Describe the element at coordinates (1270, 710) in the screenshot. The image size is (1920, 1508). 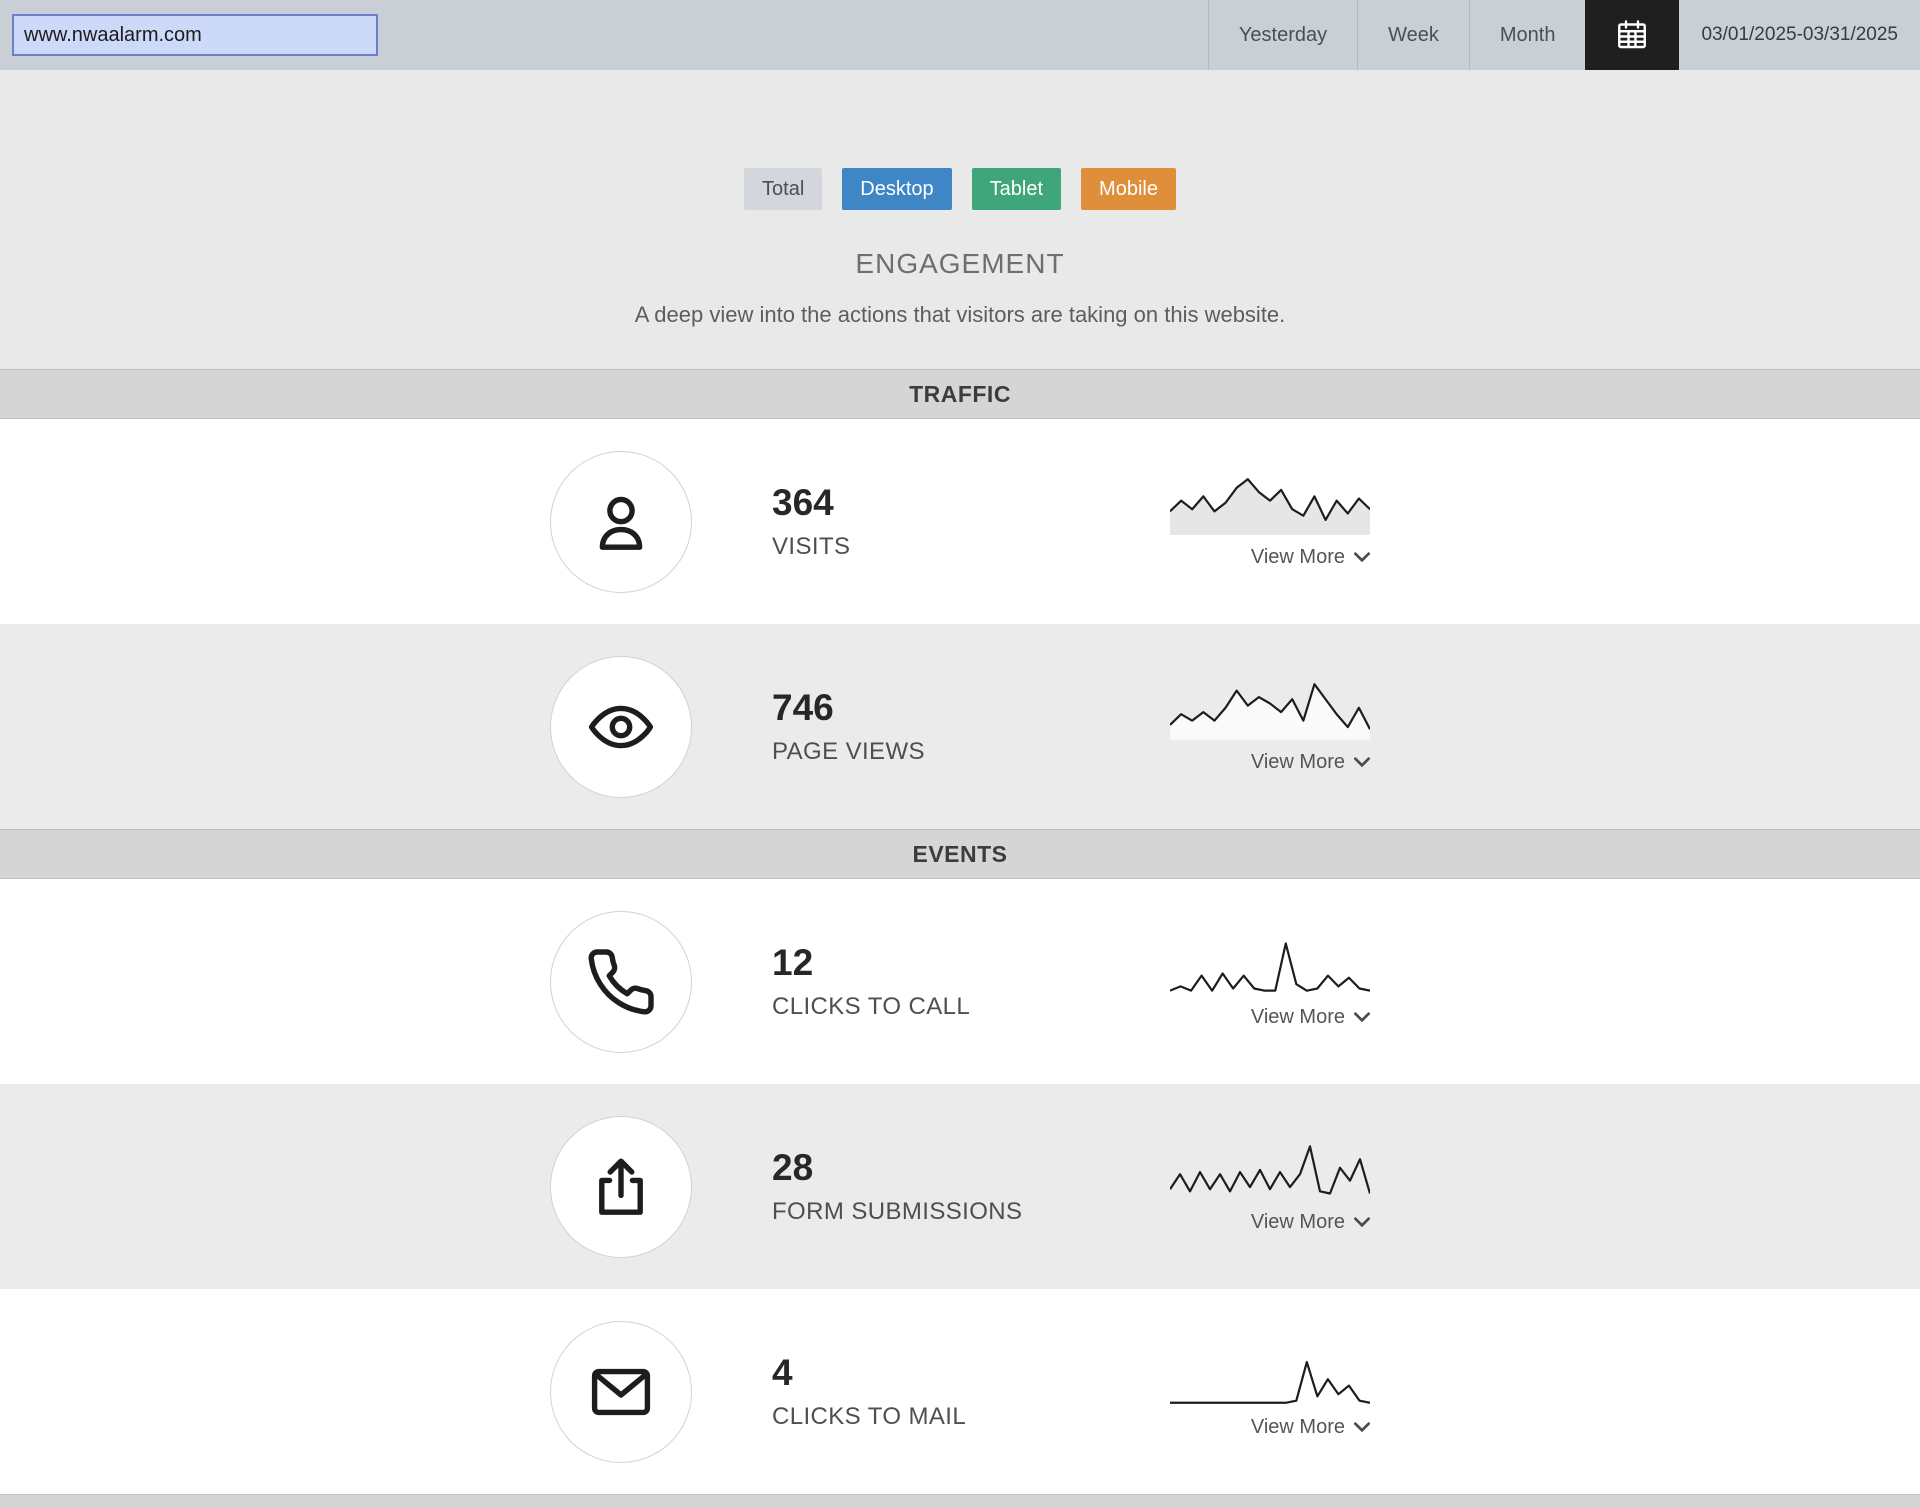
I see `page-views-sparkline` at that location.